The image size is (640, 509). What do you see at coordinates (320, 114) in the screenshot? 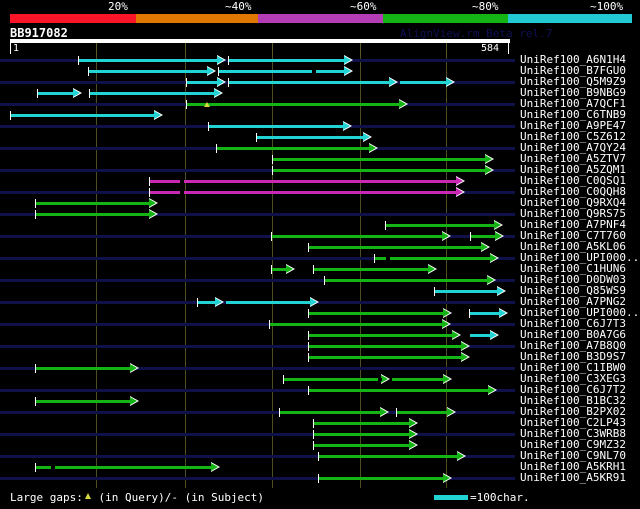
I see `alignment-row: UniRef100_C6TNB9` at bounding box center [320, 114].